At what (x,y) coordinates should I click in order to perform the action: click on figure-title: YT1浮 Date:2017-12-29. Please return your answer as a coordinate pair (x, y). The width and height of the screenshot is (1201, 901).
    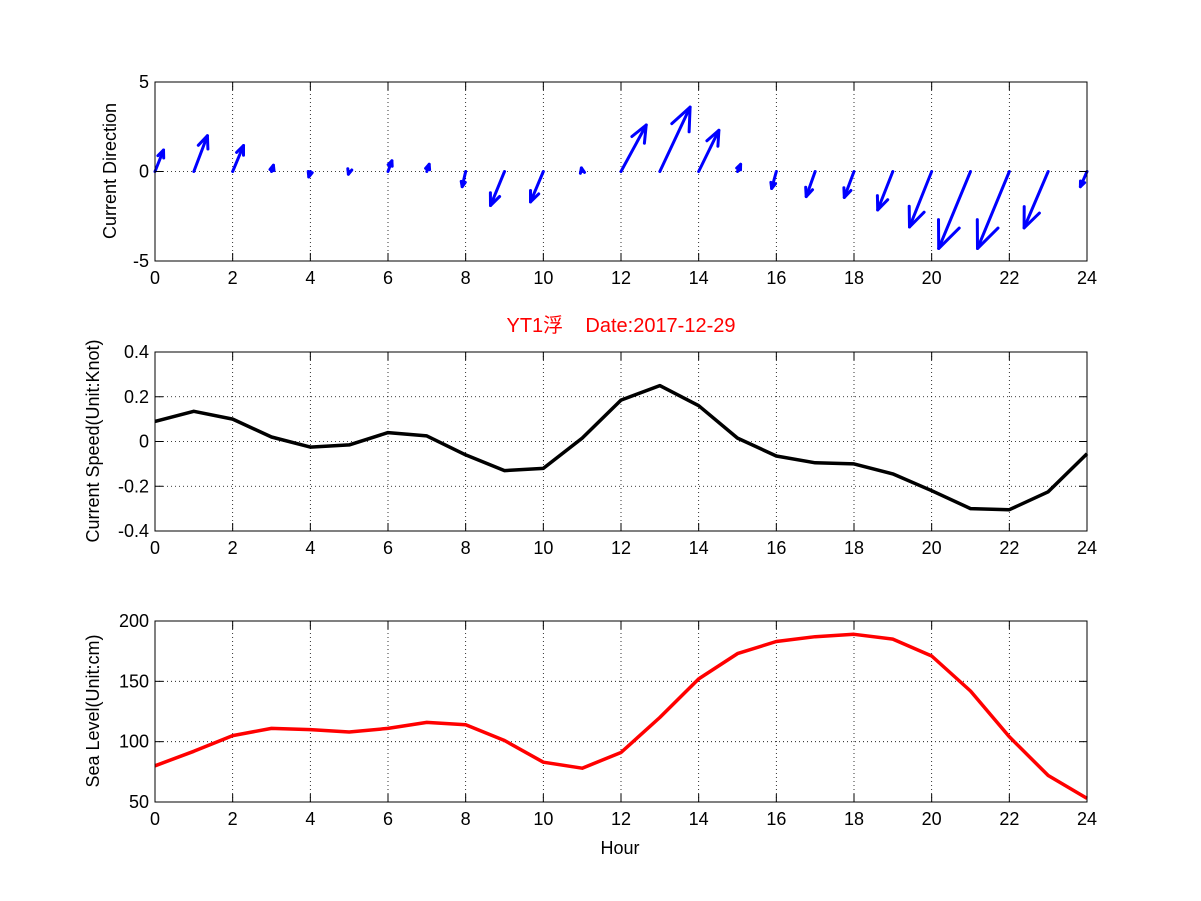
    Looking at the image, I should click on (620, 325).